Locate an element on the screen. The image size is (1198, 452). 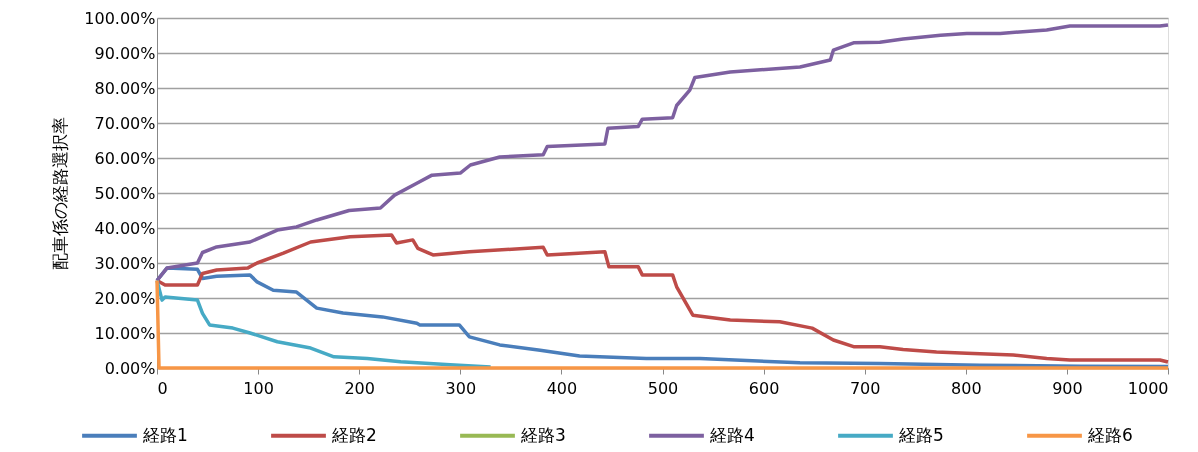
y-axis-title: 配車係の経路選択率 is located at coordinates (60, 193).